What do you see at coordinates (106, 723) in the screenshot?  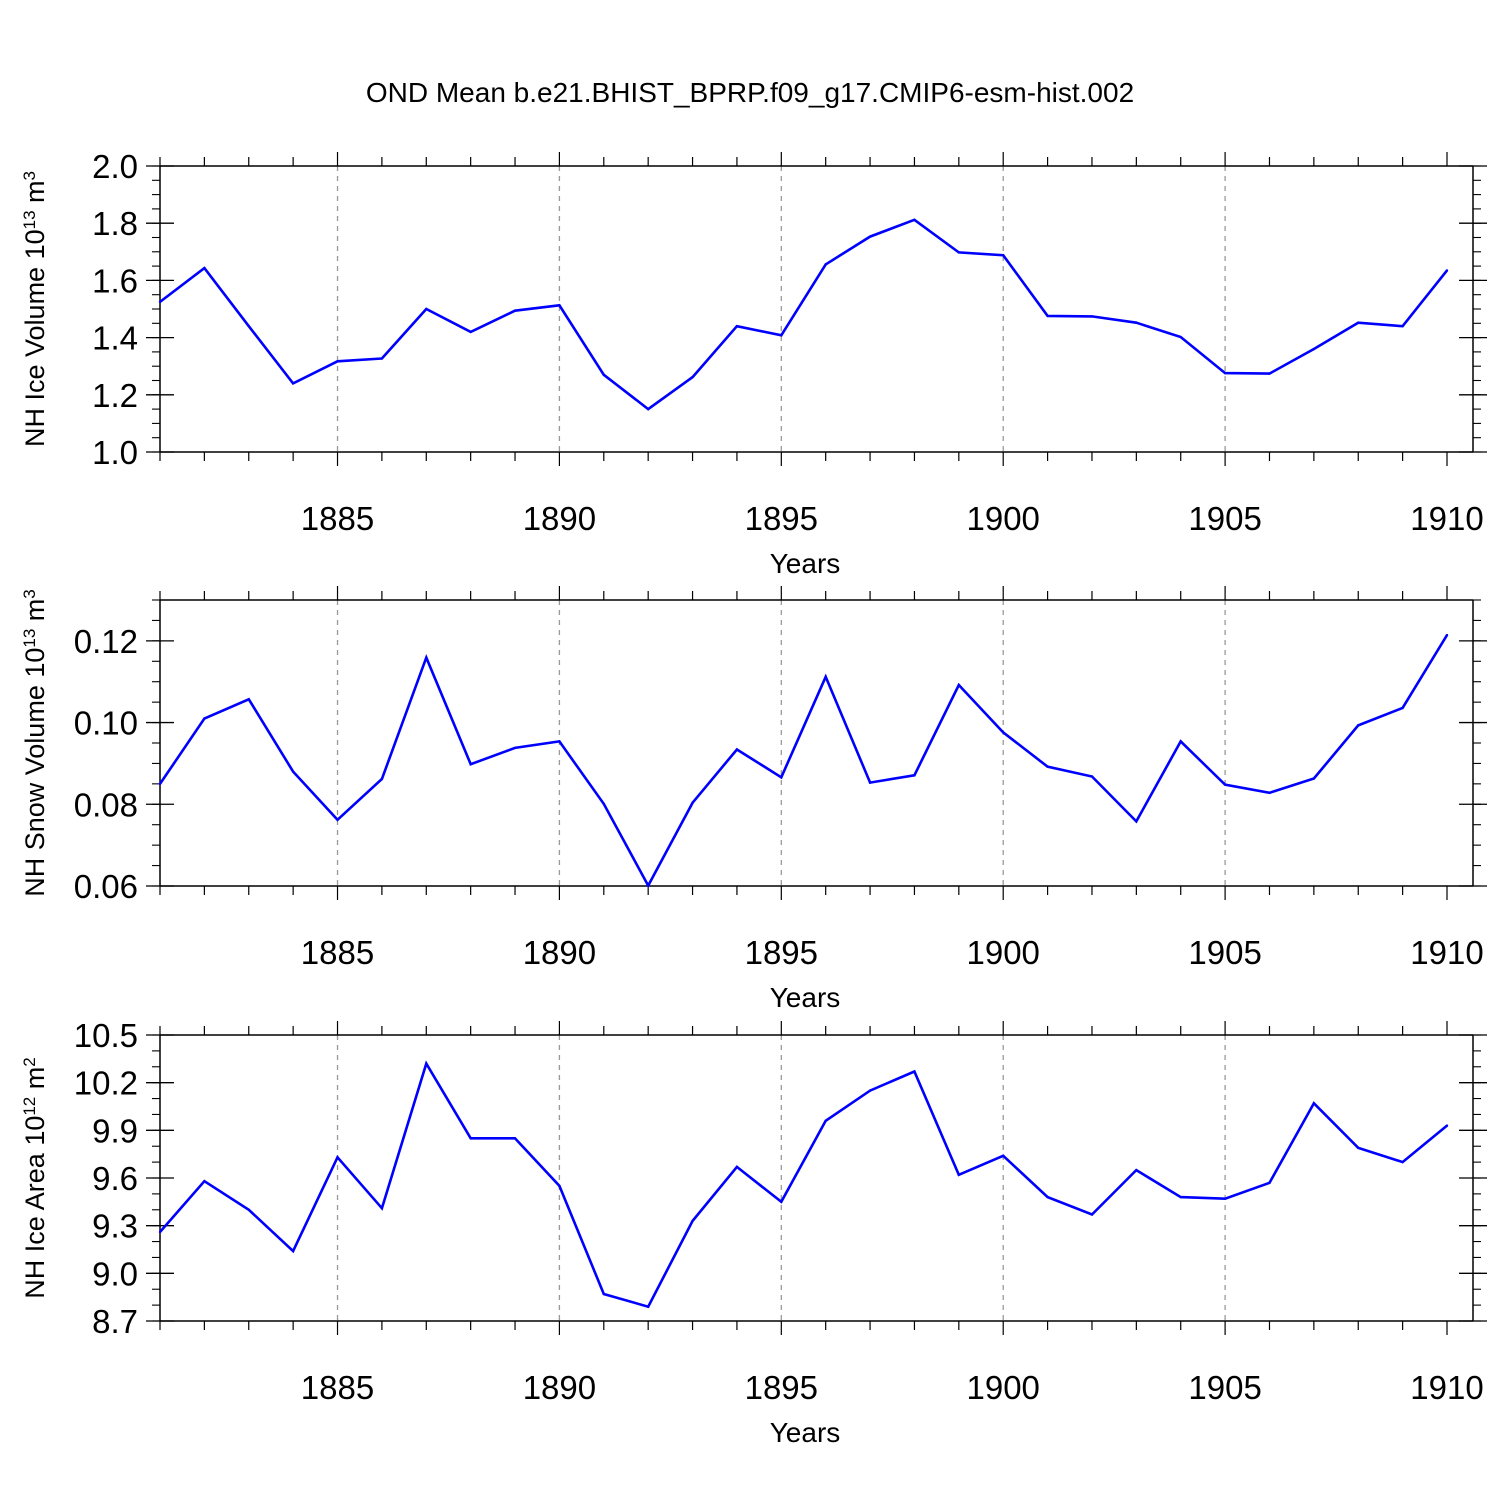 I see `y-tick-label: 0.10` at bounding box center [106, 723].